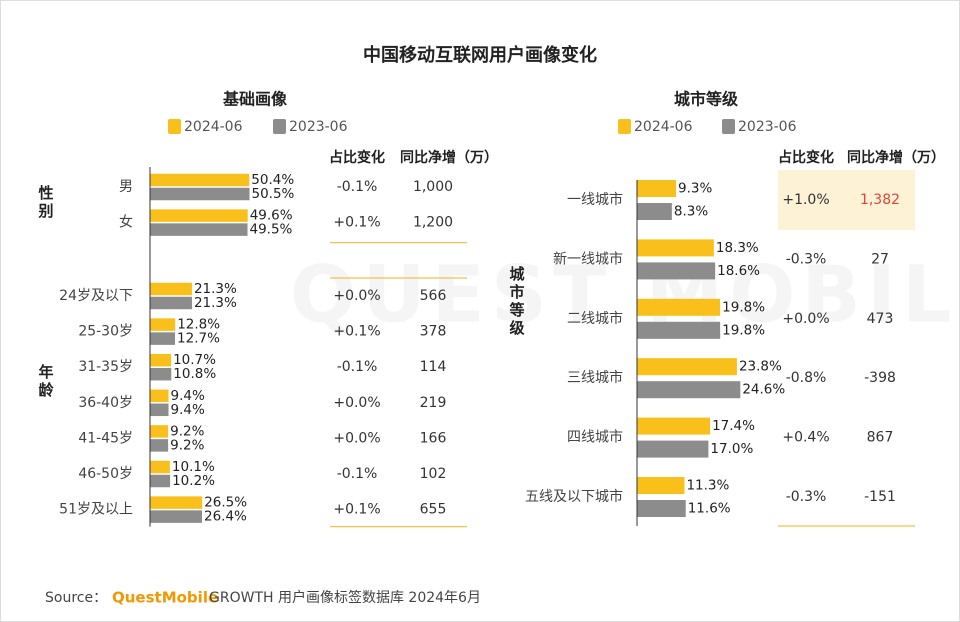  Describe the element at coordinates (595, 377) in the screenshot. I see `category-label: 三线城市` at that location.